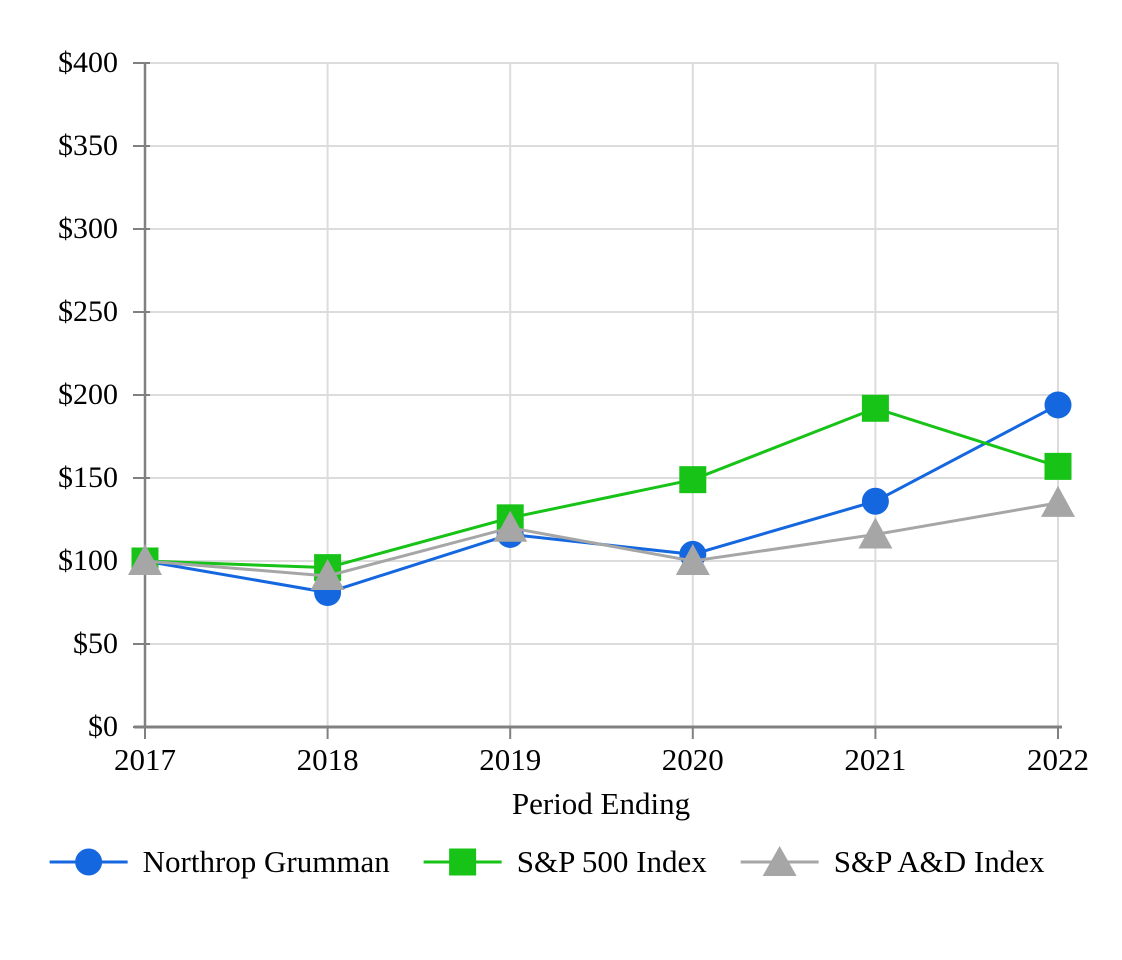  I want to click on marker-s-p-a-d-index-2022, so click(1058, 501).